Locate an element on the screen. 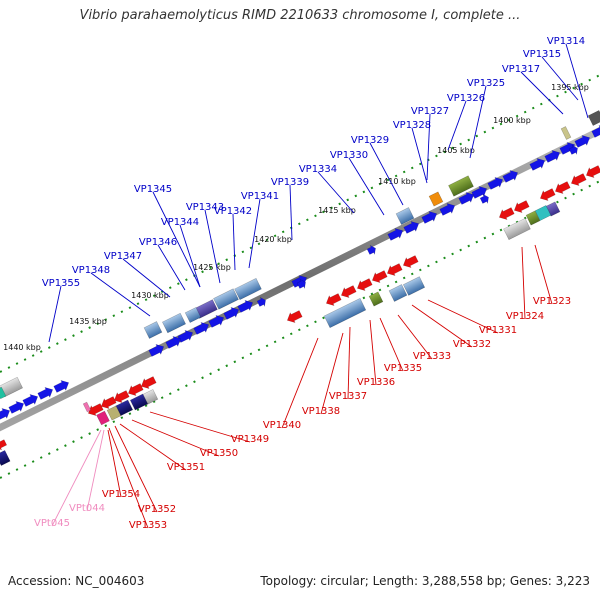 The height and width of the screenshot is (600, 600). gene-label-reverse: VP1333 is located at coordinates (432, 356).